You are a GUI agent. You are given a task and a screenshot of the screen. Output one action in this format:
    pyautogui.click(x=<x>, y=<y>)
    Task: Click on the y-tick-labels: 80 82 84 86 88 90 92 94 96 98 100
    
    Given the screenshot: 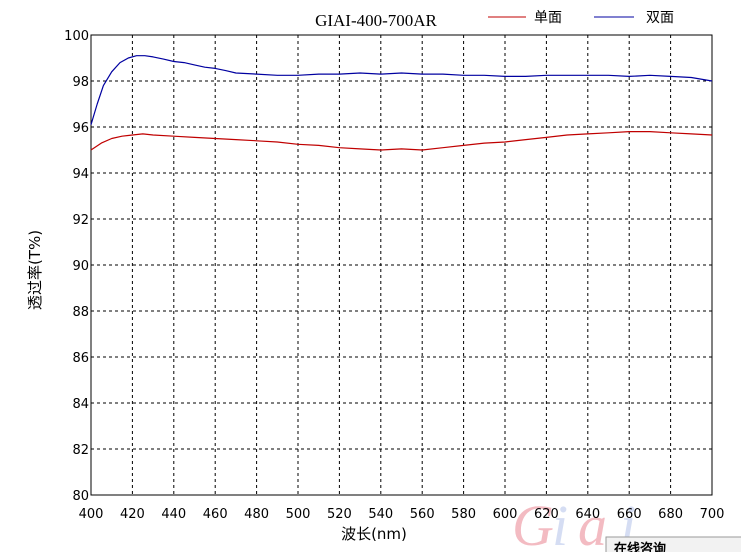 What is the action you would take?
    pyautogui.click(x=76, y=266)
    